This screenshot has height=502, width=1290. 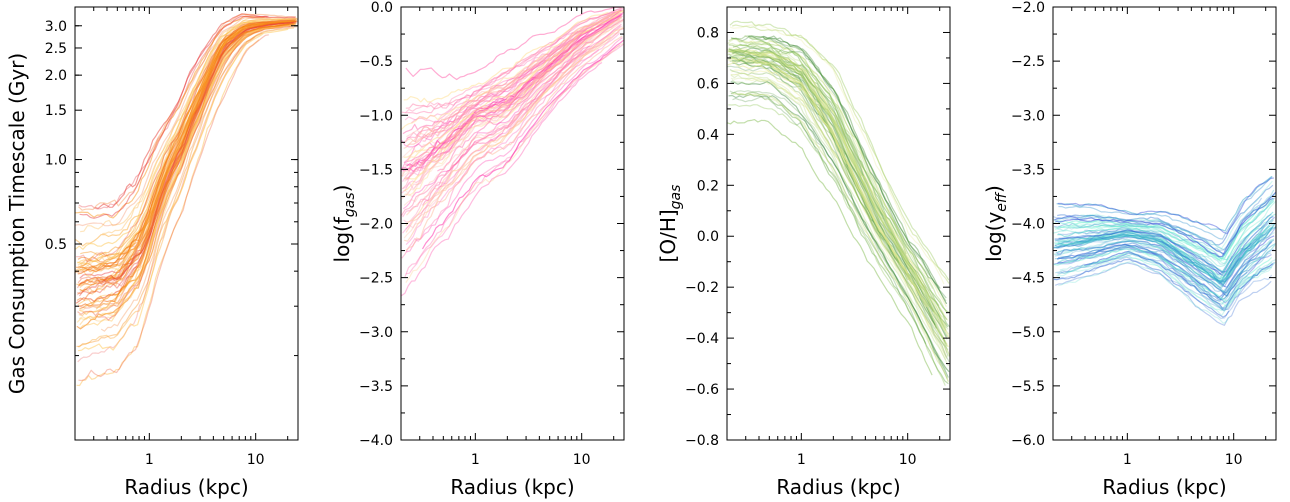 I want to click on y-tick-label: 2.5, so click(x=56, y=49).